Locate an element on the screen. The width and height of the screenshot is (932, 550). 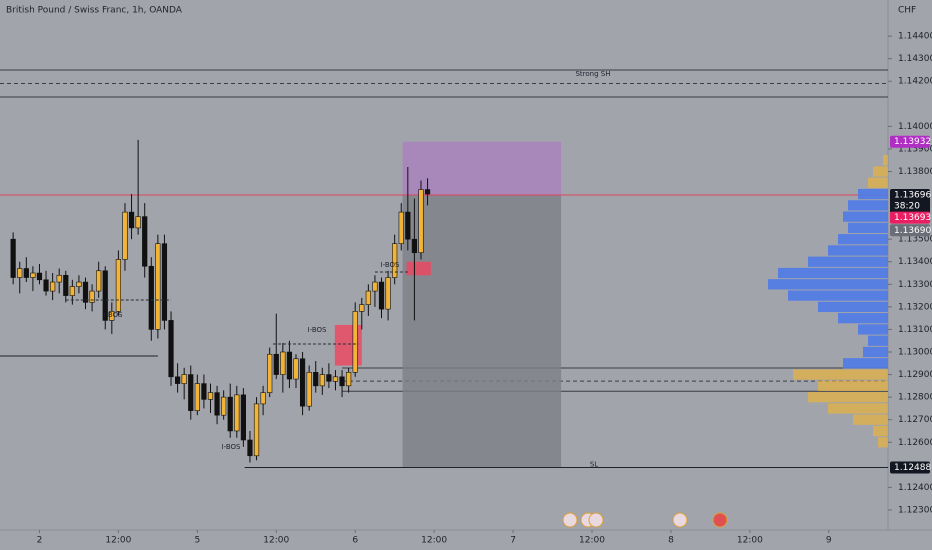
y-tick-label: 1.13900 is located at coordinates (915, 149).